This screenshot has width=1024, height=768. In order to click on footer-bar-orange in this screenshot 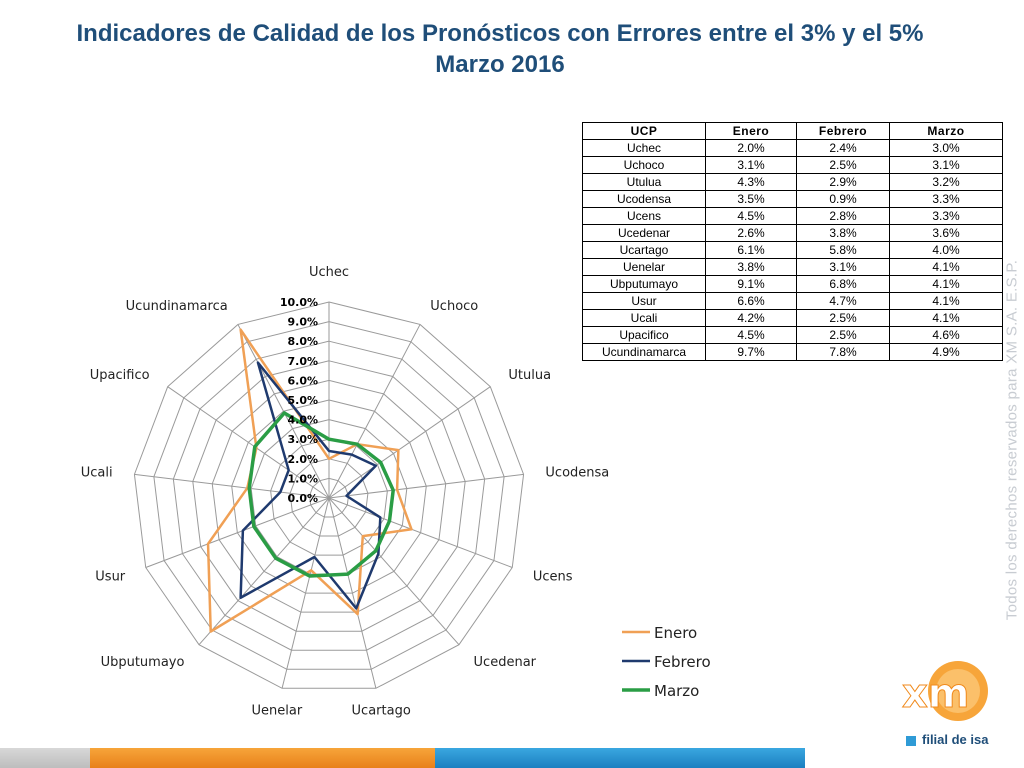, I will do `click(262, 758)`.